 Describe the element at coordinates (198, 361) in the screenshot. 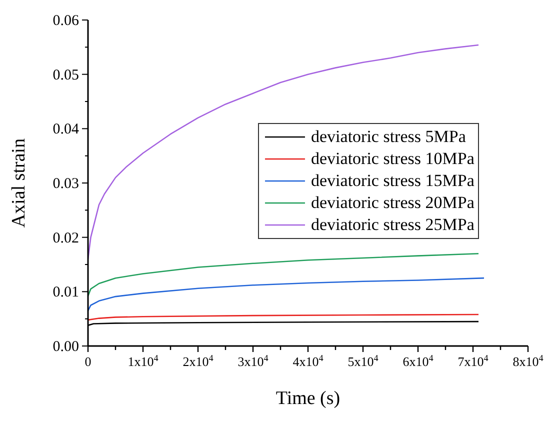

I see `x-tick-label: 2x10$^{4}$` at that location.